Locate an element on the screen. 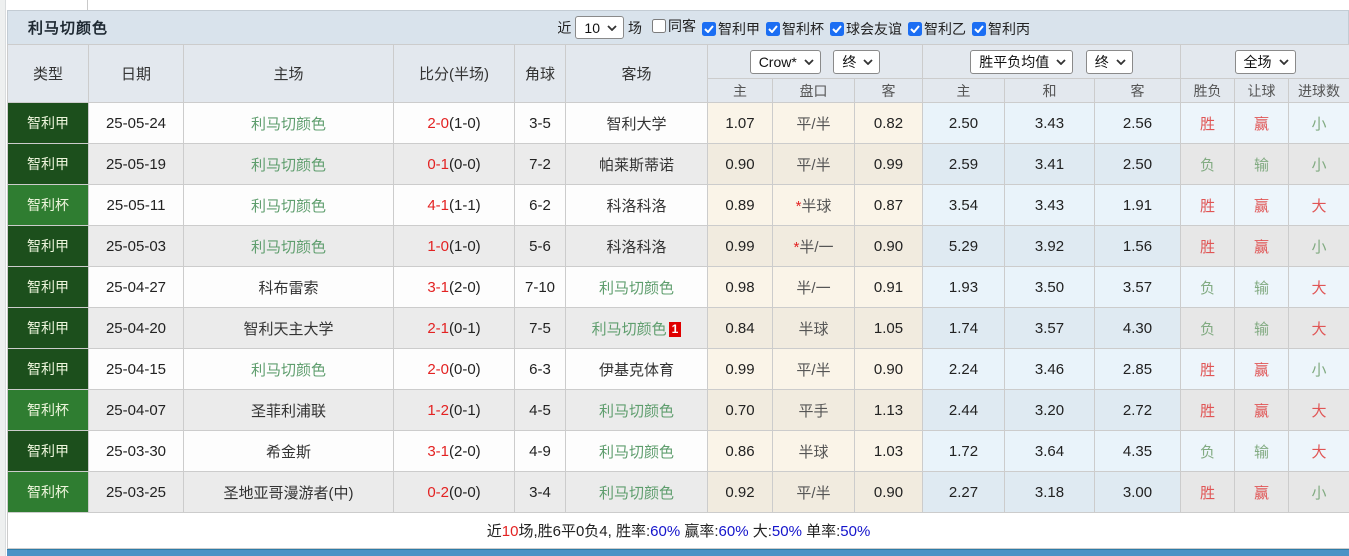 The image size is (1349, 556). filter-checkbox-智利丙: 智利丙 is located at coordinates (1001, 29).